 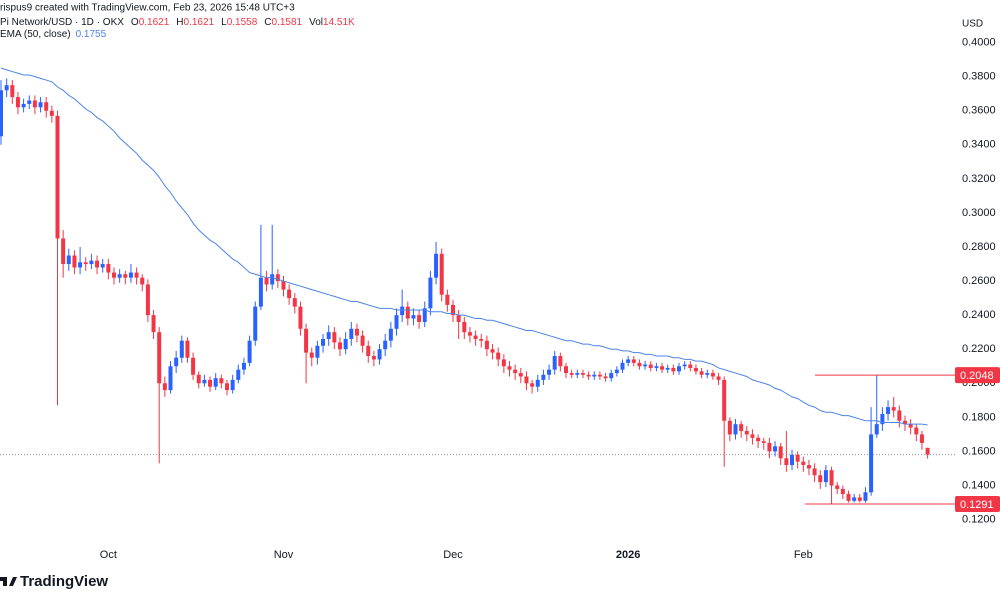 What do you see at coordinates (287, 22) in the screenshot?
I see `legend-value: 0.1581` at bounding box center [287, 22].